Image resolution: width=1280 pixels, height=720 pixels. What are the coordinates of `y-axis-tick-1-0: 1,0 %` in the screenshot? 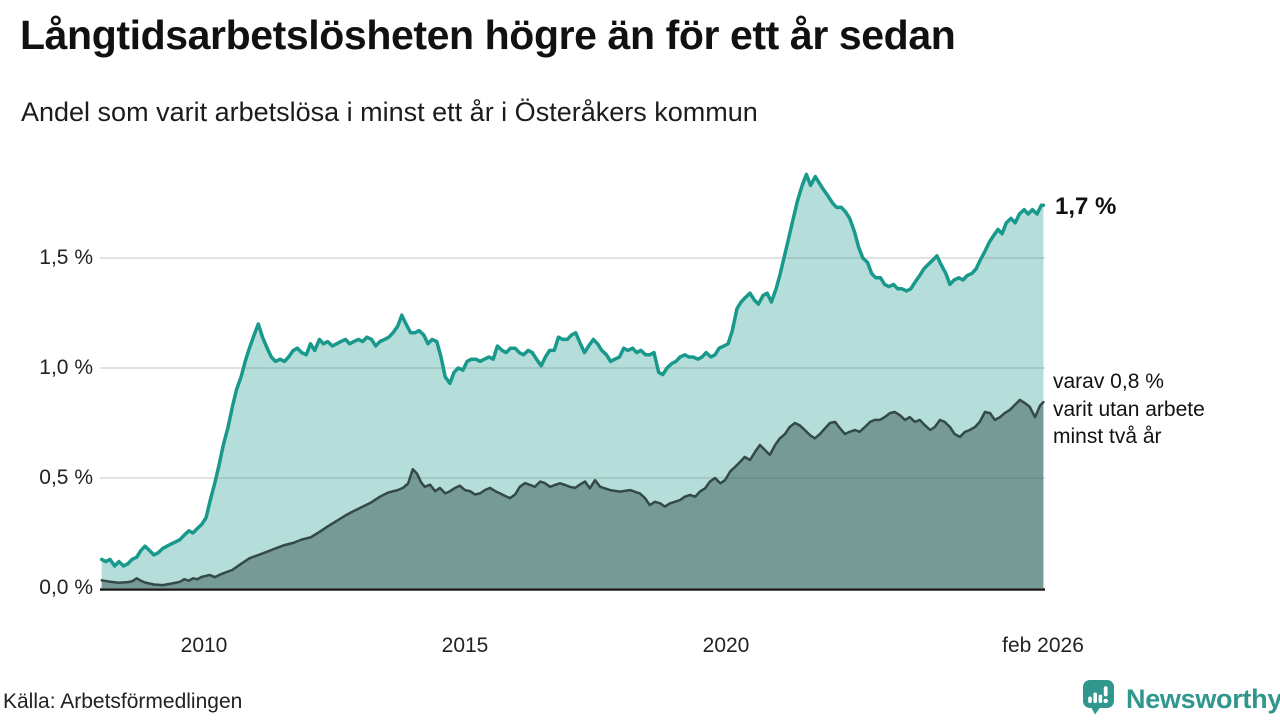 It's located at (66, 367).